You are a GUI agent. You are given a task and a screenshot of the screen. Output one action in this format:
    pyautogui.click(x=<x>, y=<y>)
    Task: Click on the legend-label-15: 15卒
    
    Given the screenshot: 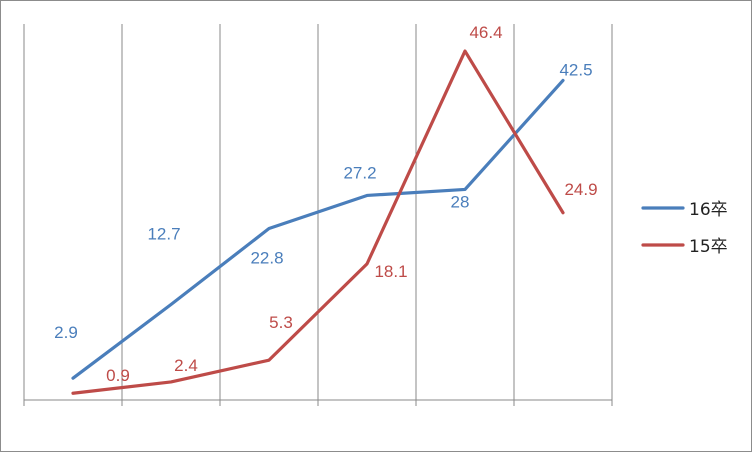 What is the action you would take?
    pyautogui.click(x=708, y=247)
    